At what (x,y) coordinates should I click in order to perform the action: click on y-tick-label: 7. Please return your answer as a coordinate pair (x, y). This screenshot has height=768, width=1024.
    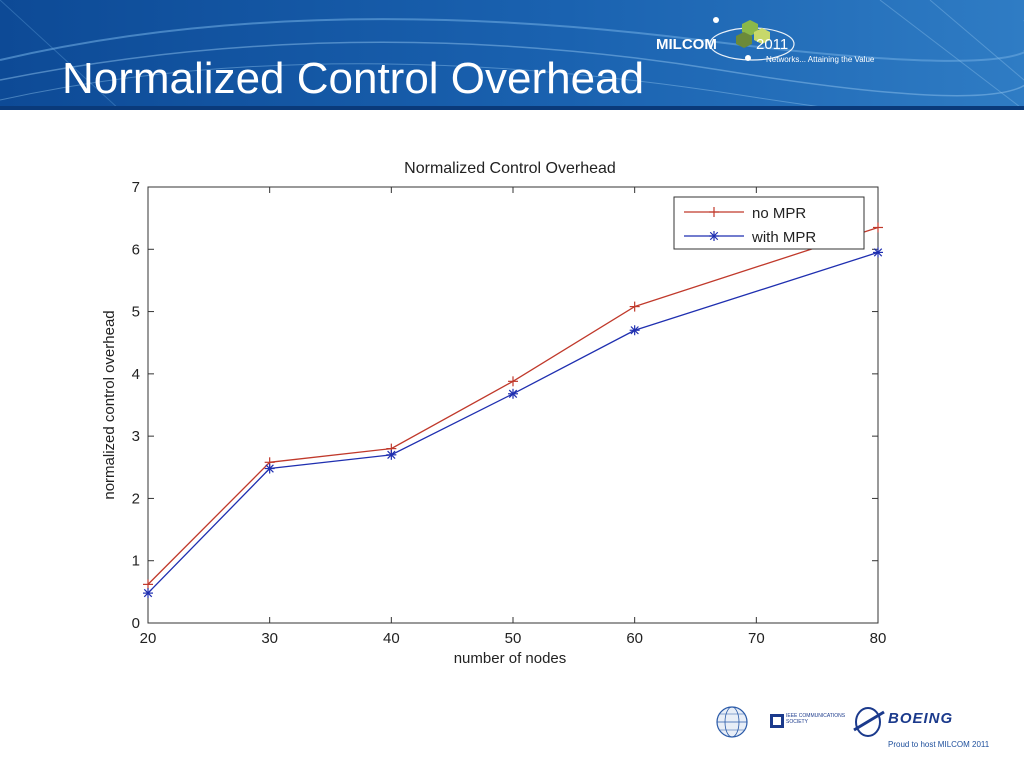
    Looking at the image, I should click on (136, 187).